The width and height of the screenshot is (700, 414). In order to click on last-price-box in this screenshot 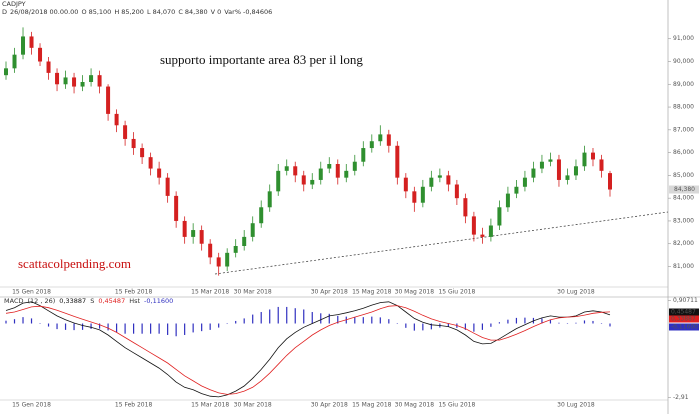, I will do `click(684, 189)`.